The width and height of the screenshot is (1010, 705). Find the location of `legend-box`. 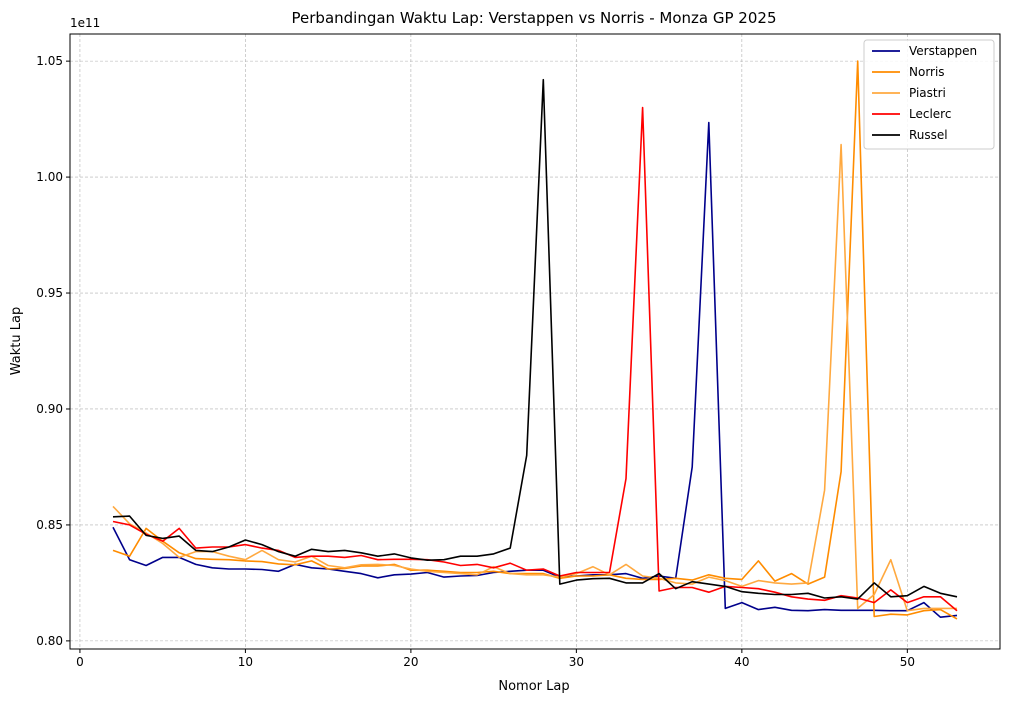

legend-box is located at coordinates (929, 94).